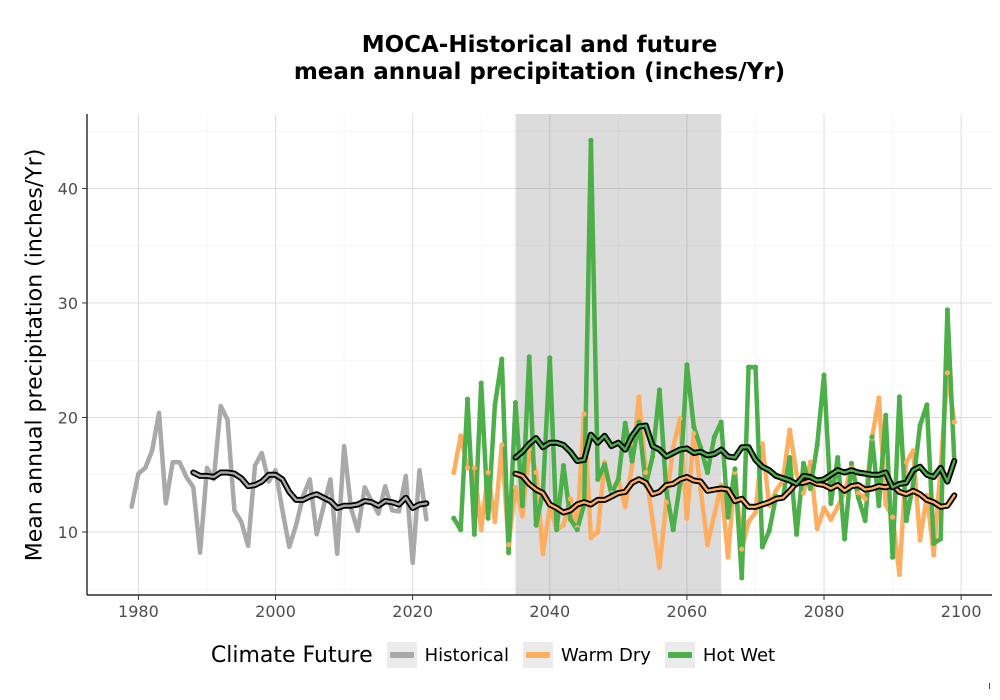  I want to click on legend-label-warm-dry: Warm Dry, so click(605, 655).